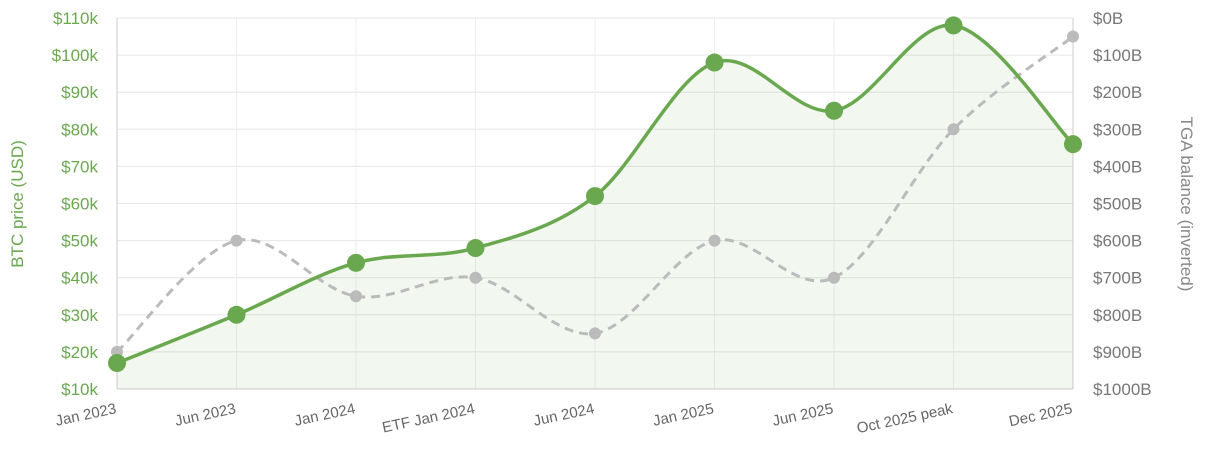  Describe the element at coordinates (1117, 166) in the screenshot. I see `y-right-tick-label: $400B` at that location.